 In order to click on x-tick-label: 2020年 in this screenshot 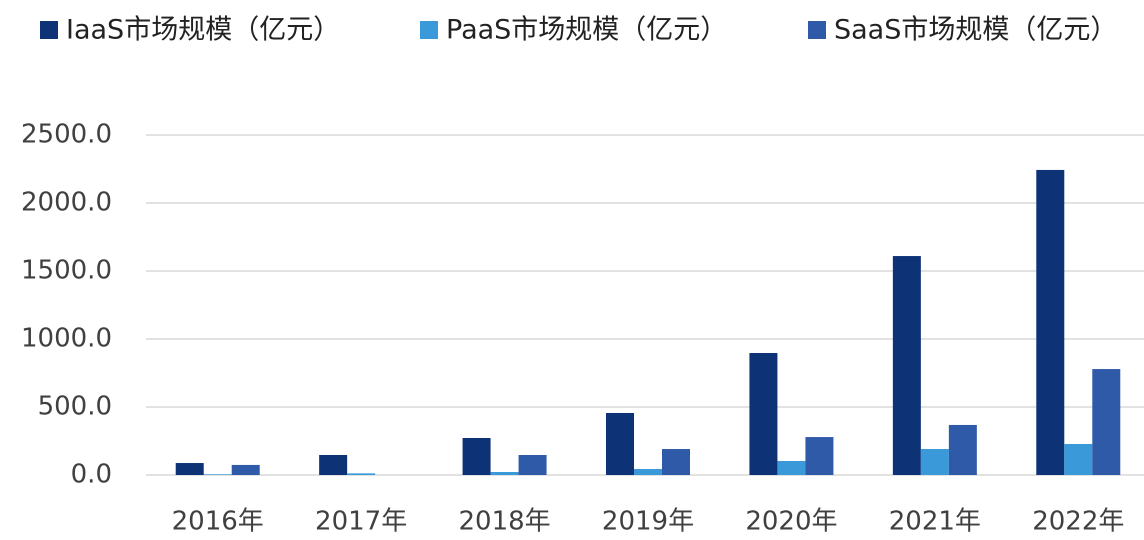, I will do `click(791, 522)`.